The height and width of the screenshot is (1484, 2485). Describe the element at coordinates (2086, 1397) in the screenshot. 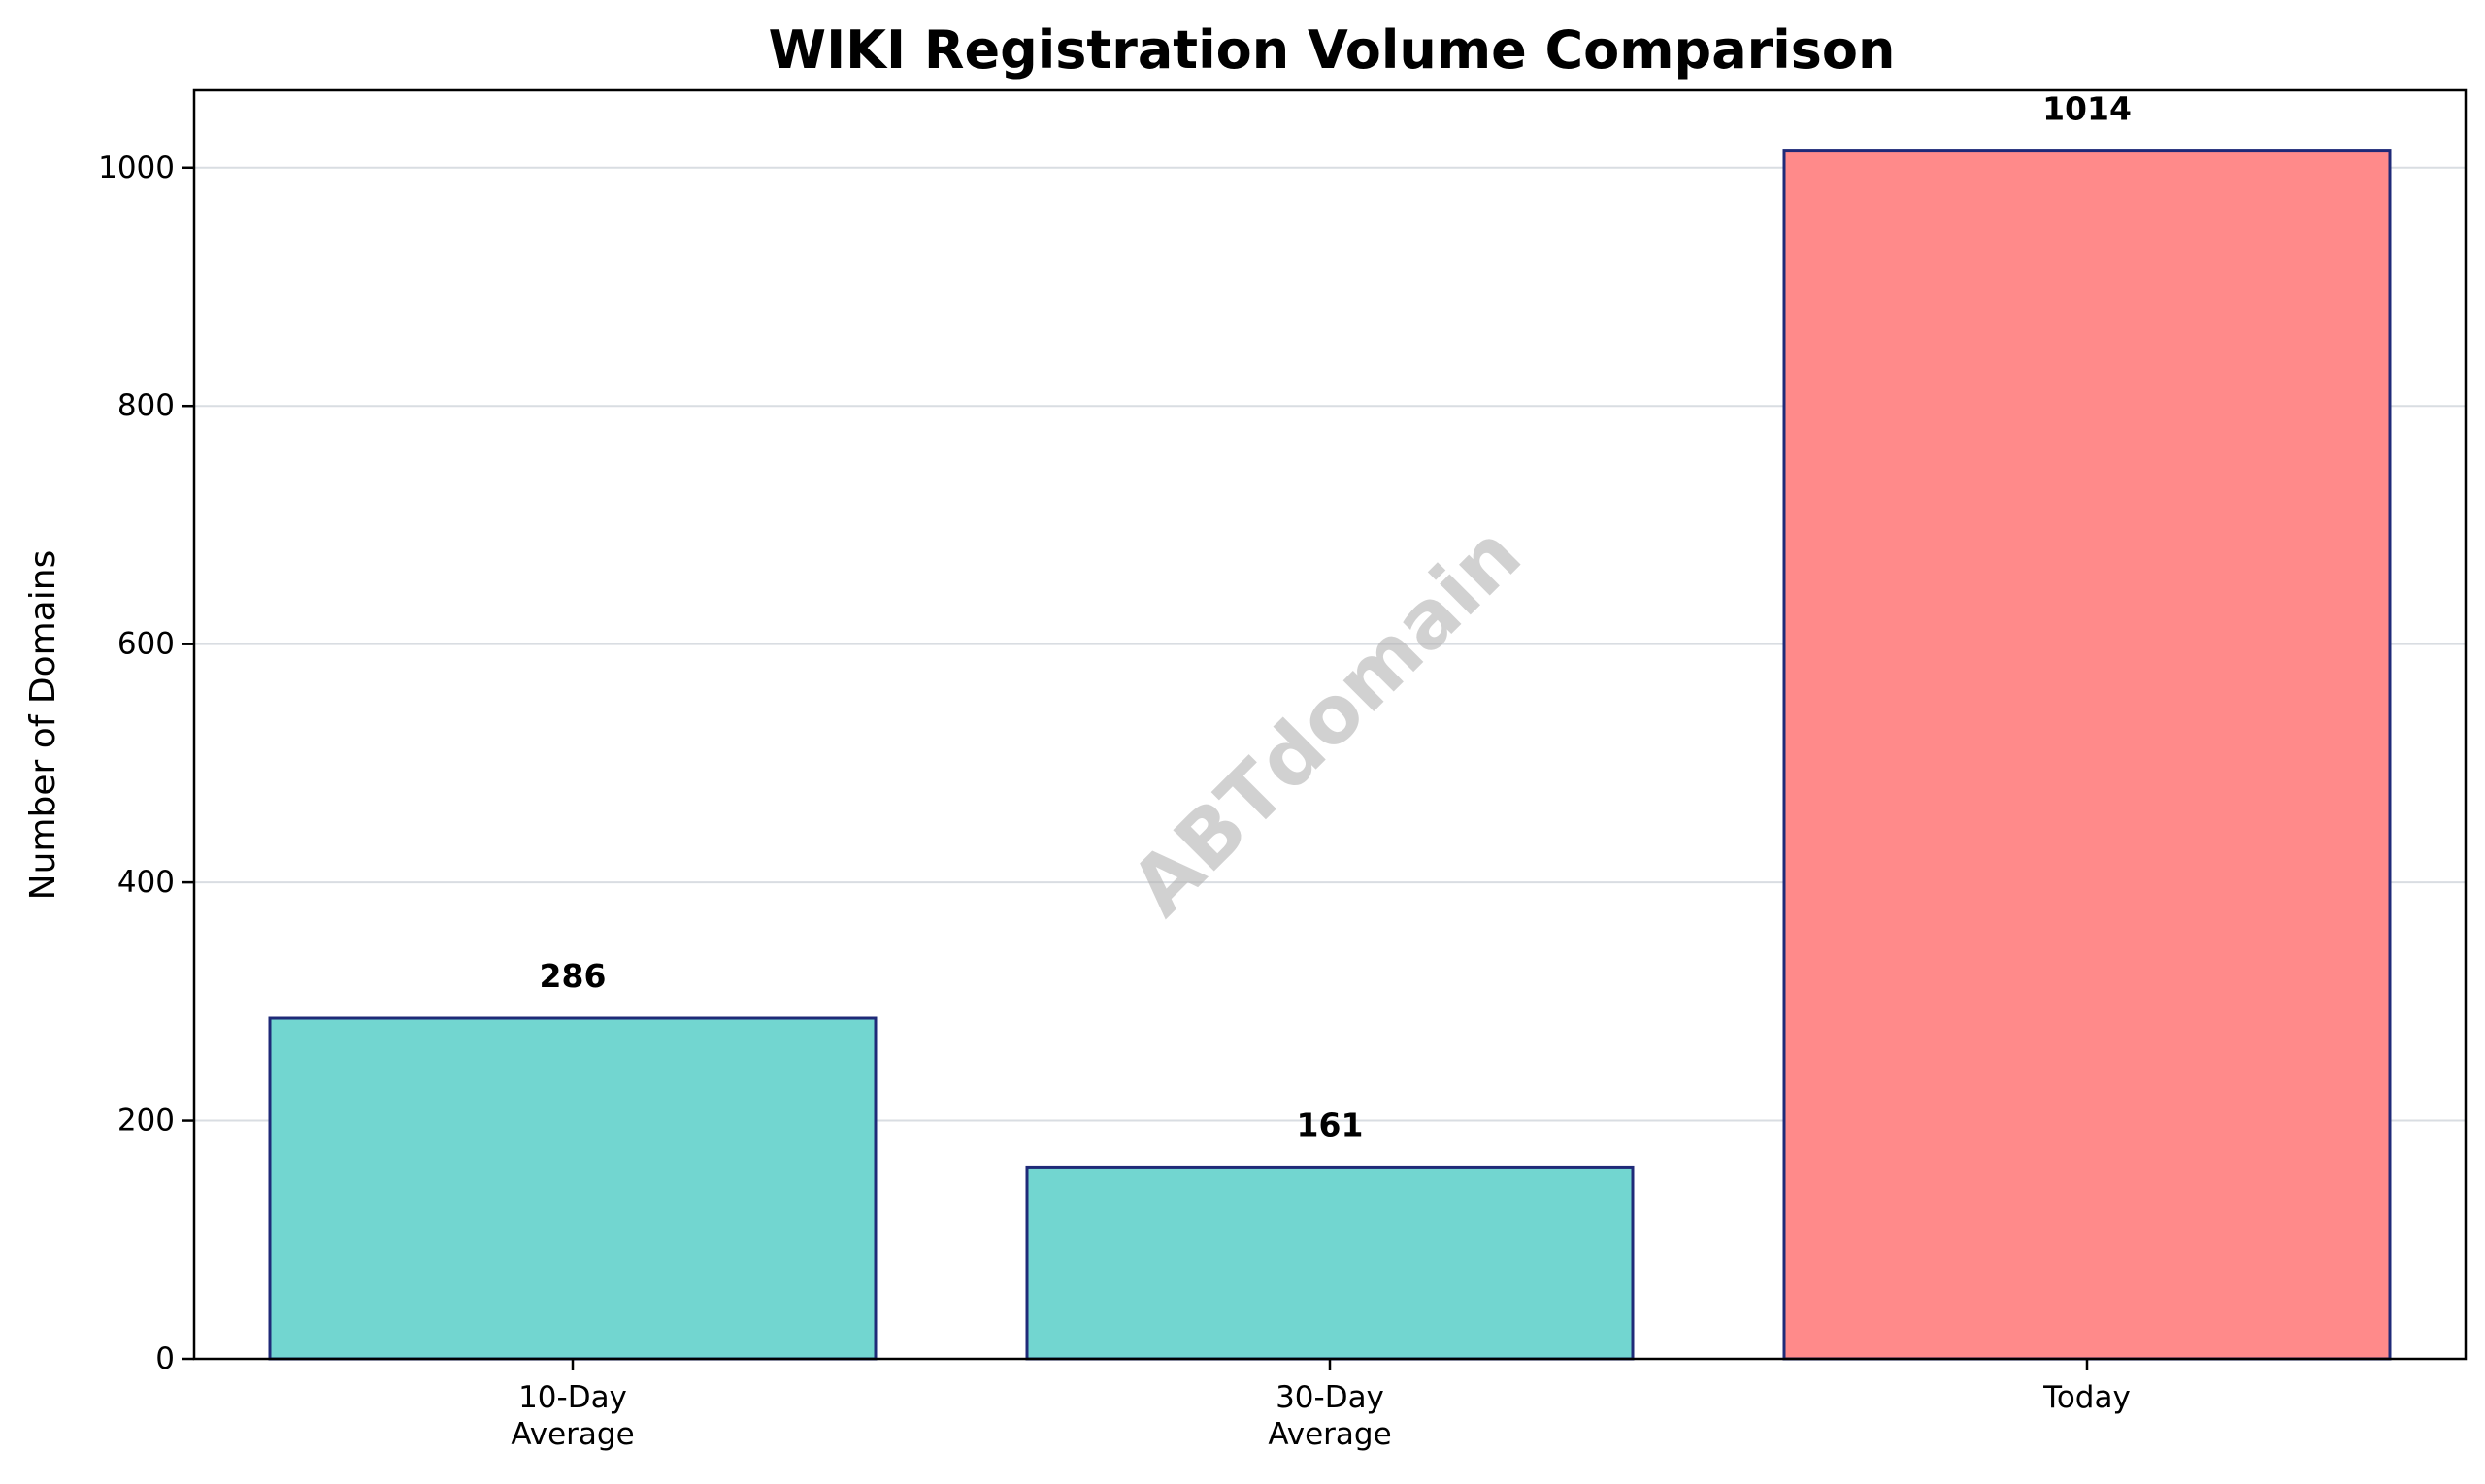

I see `x-tick-label: Today` at that location.